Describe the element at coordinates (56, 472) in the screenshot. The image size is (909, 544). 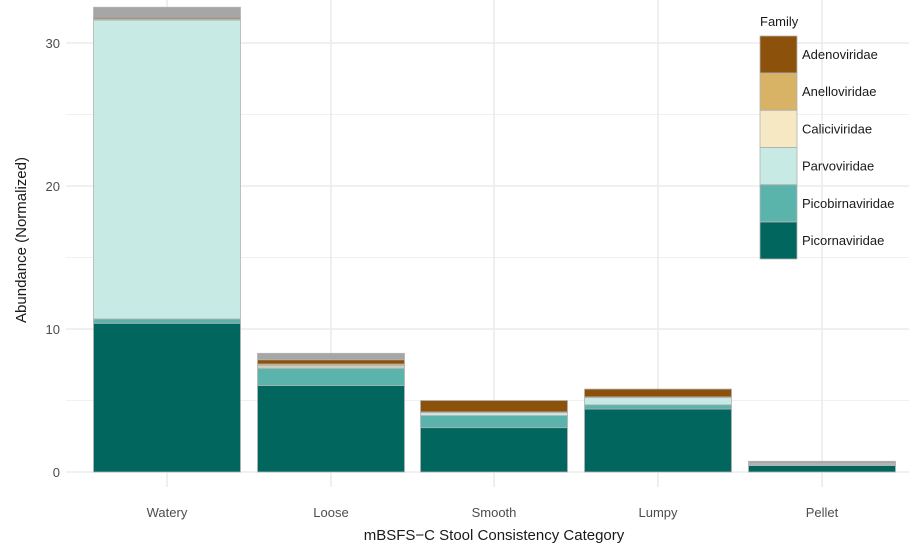
I see `y-tick-label: 0` at that location.